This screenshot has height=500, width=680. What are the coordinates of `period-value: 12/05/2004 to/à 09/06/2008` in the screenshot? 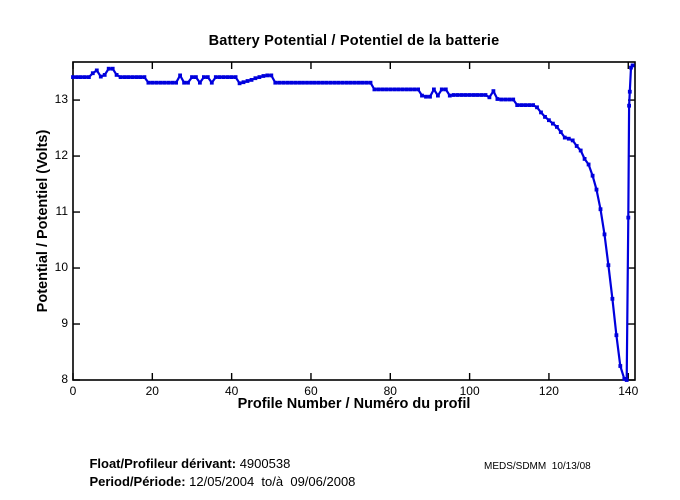 It's located at (270, 481).